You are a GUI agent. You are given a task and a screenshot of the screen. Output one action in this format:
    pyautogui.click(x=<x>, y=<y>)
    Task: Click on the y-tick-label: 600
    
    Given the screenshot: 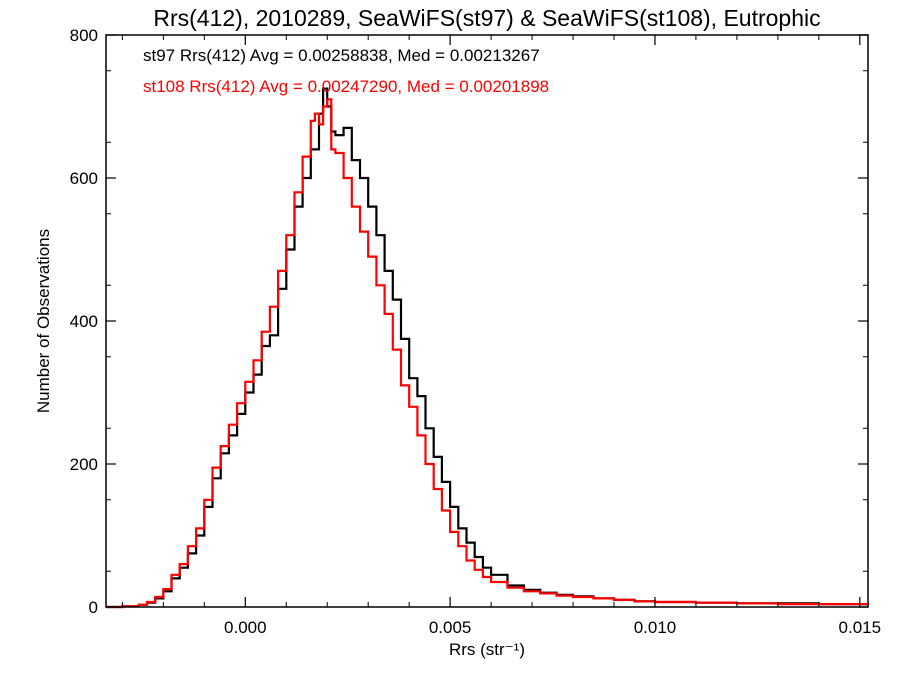 What is the action you would take?
    pyautogui.click(x=84, y=178)
    